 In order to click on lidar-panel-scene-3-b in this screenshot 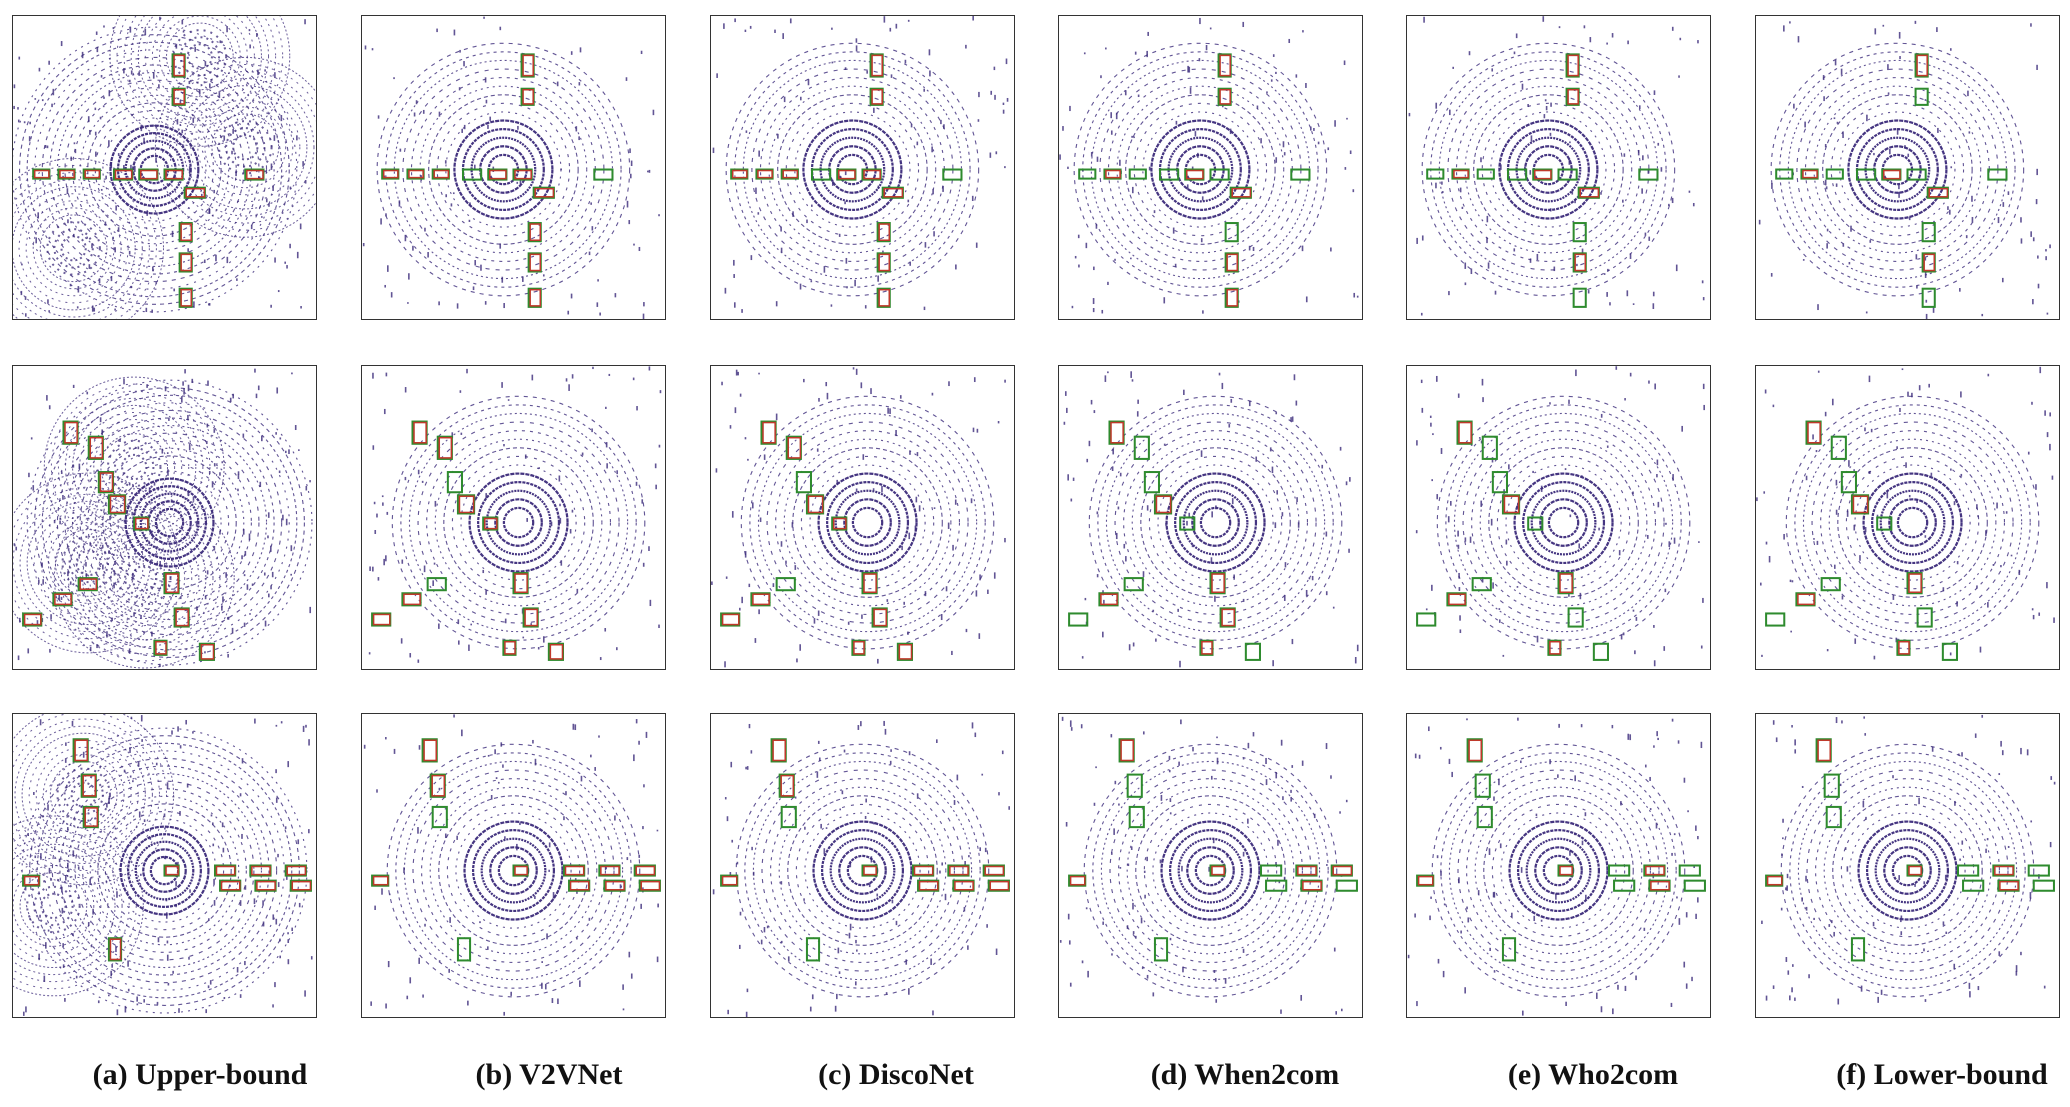, I will do `click(513, 865)`.